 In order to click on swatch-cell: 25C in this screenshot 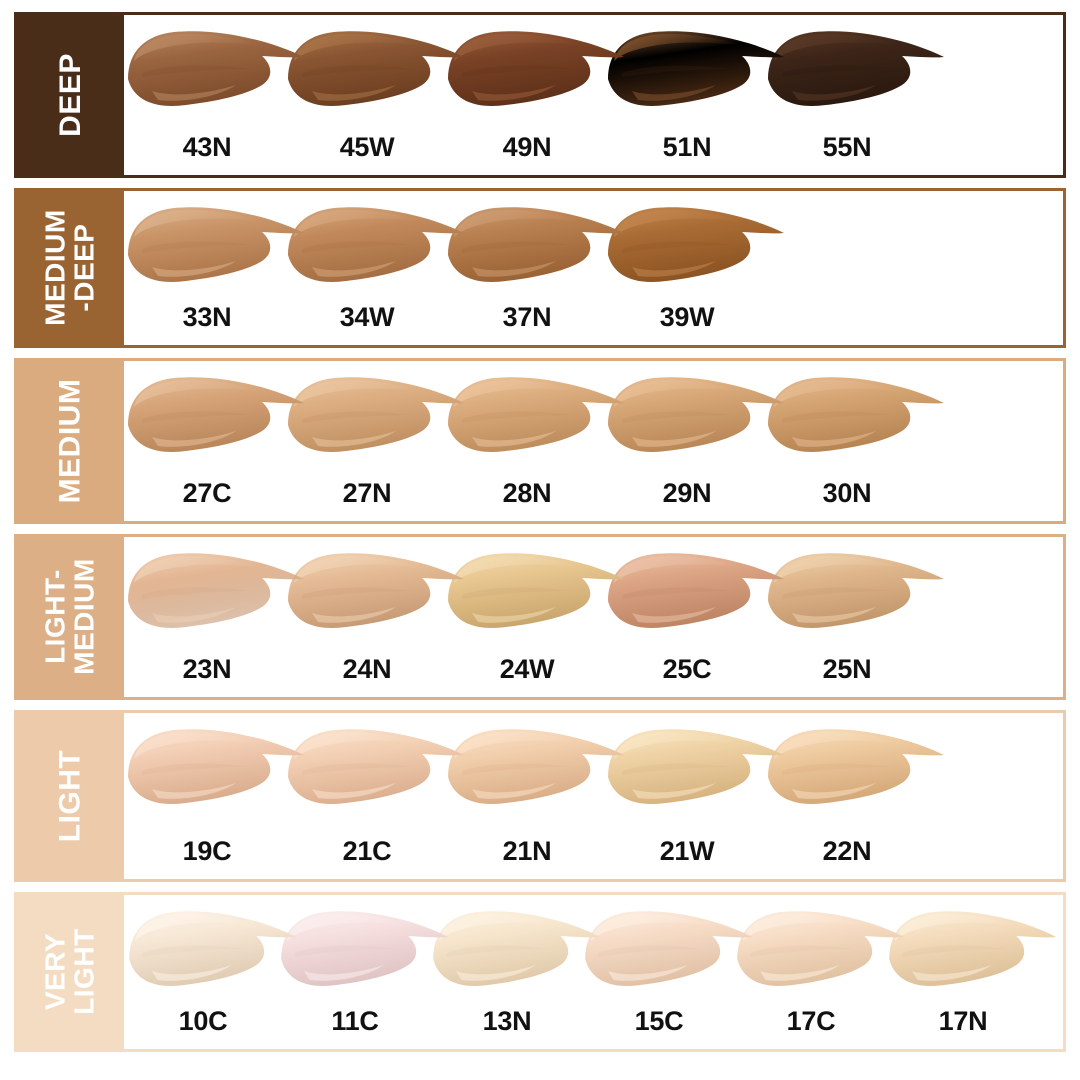, I will do `click(694, 617)`.